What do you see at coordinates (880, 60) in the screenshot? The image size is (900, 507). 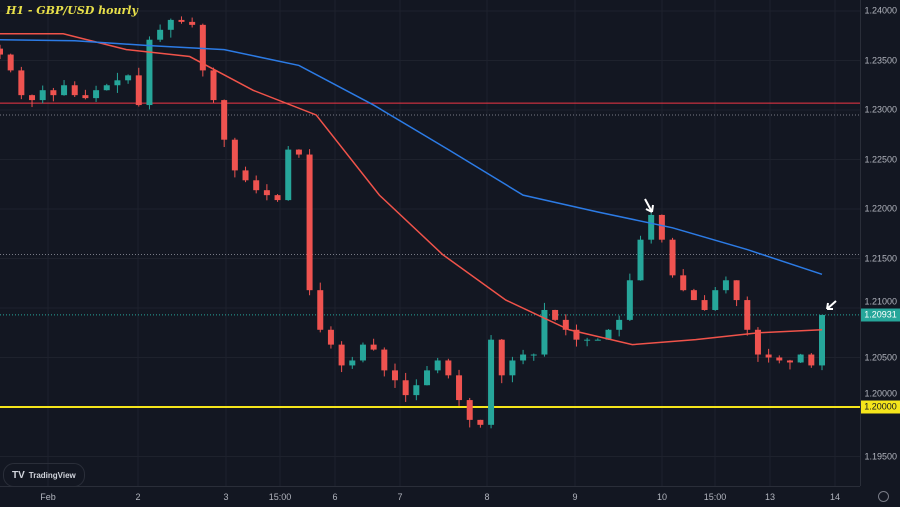 I see `price-tick-label: 1.23500` at bounding box center [880, 60].